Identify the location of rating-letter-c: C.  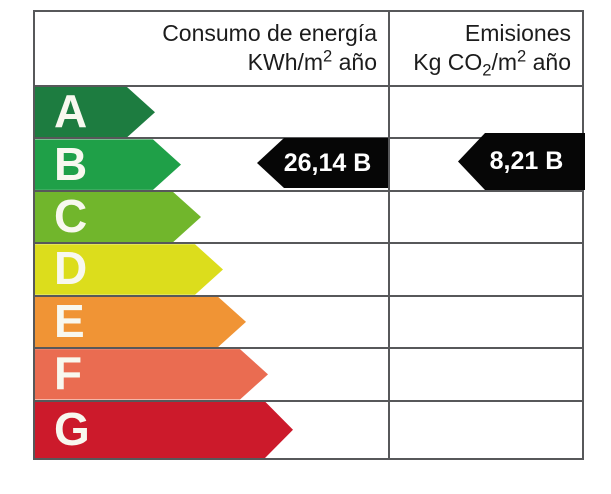
(71, 216).